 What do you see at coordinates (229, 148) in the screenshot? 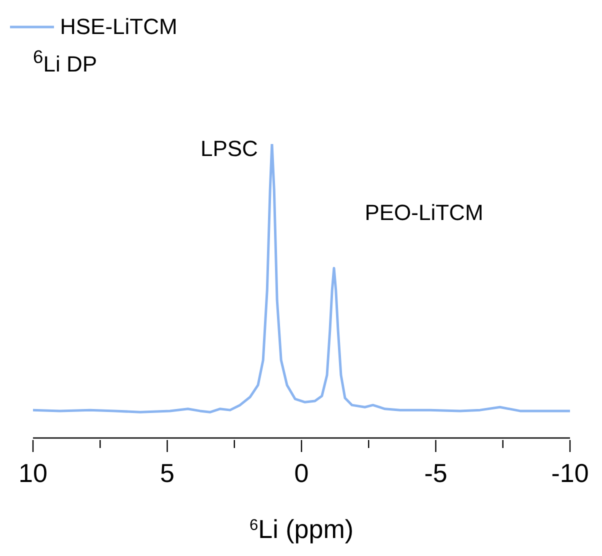
I see `annotation: LPSC` at bounding box center [229, 148].